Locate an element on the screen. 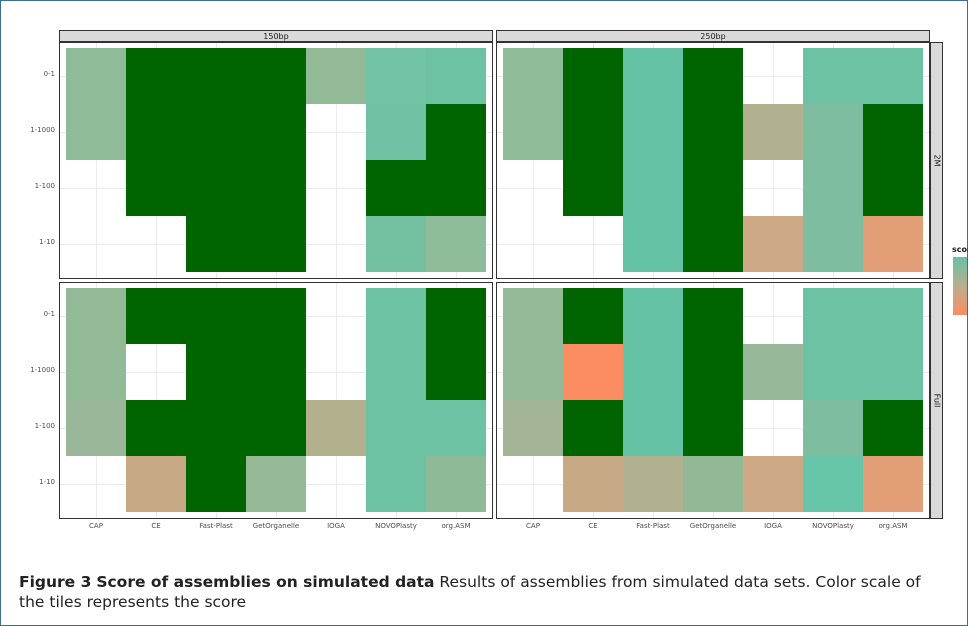 The width and height of the screenshot is (968, 626). caption-title: Score of assemblies on simulated data is located at coordinates (265, 582).